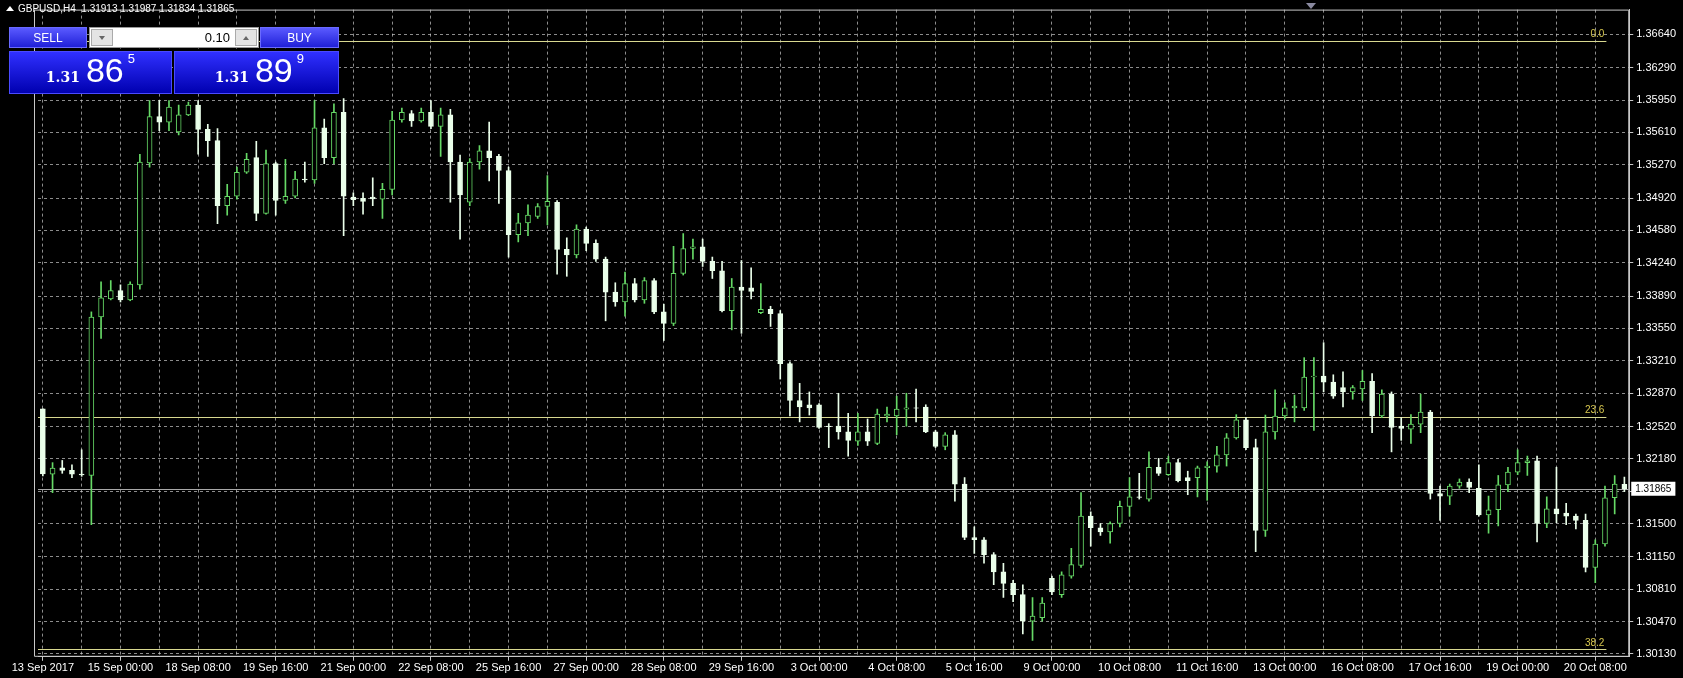  What do you see at coordinates (508, 667) in the screenshot?
I see `x-tick-label: 25 Sep 16:00` at bounding box center [508, 667].